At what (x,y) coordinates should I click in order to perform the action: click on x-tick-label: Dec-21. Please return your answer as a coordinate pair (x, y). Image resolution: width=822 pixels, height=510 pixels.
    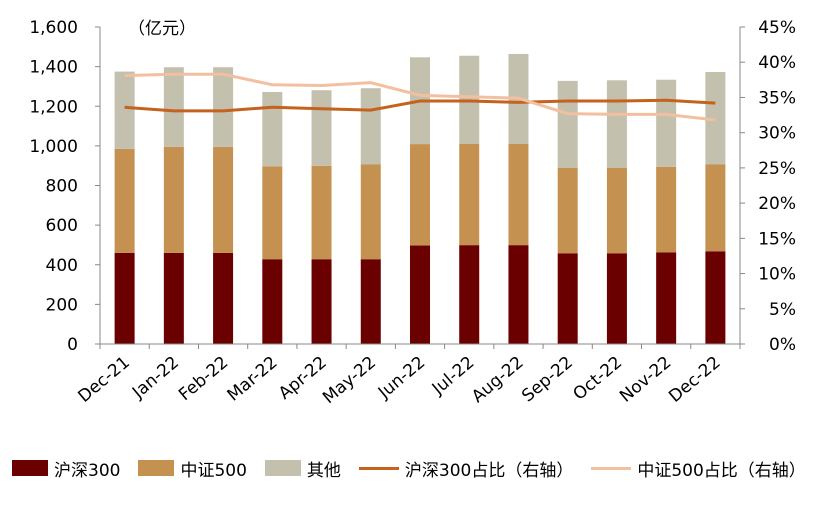
    Looking at the image, I should click on (103, 380).